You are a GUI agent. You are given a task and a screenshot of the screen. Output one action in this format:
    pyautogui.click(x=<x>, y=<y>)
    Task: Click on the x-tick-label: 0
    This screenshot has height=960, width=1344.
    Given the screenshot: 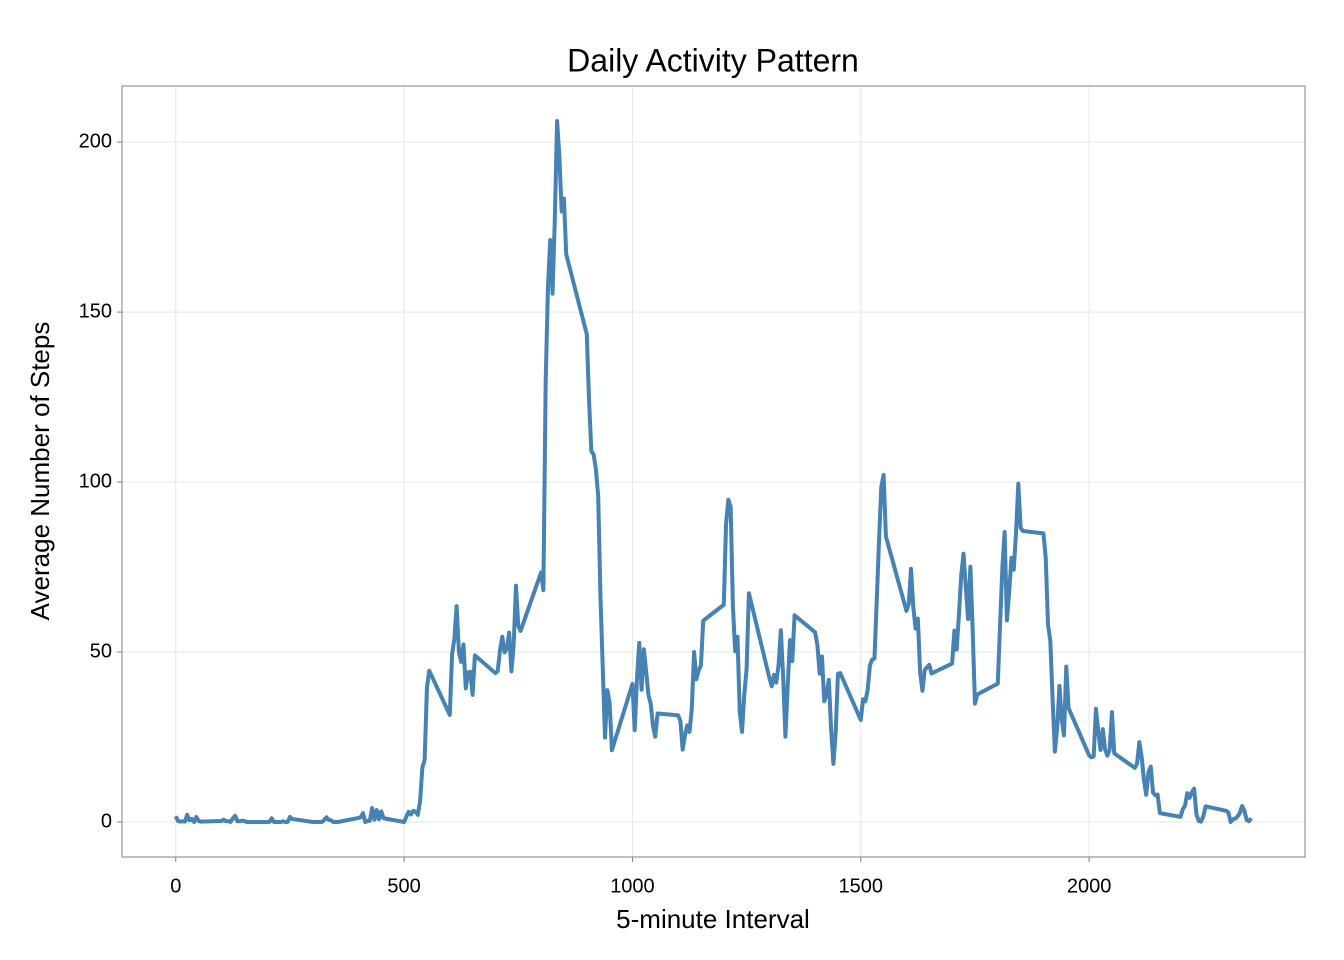 What is the action you would take?
    pyautogui.click(x=175, y=886)
    